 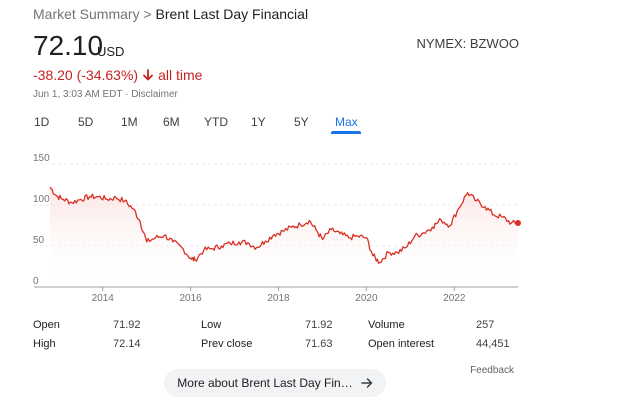 What do you see at coordinates (493, 344) in the screenshot?
I see `stat-value-open-interest: 44,451` at bounding box center [493, 344].